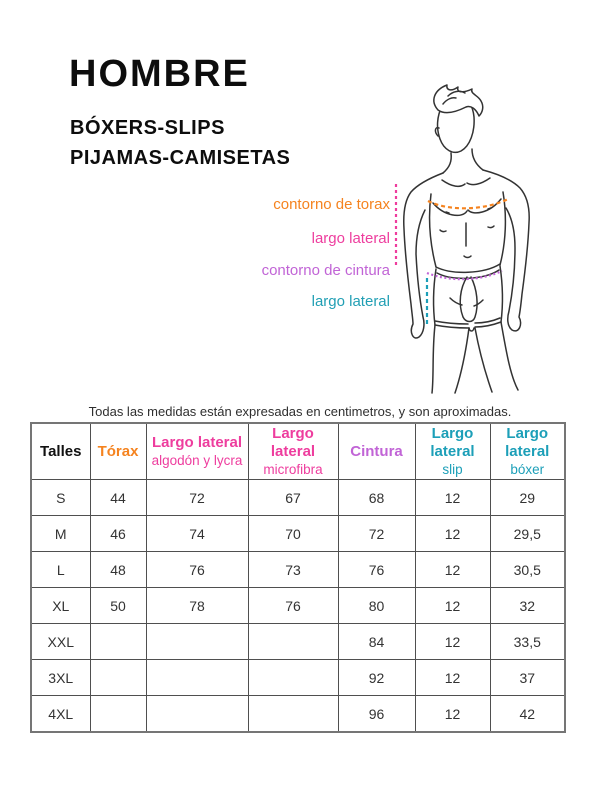  Describe the element at coordinates (118, 569) in the screenshot. I see `cell-torax: 48` at that location.